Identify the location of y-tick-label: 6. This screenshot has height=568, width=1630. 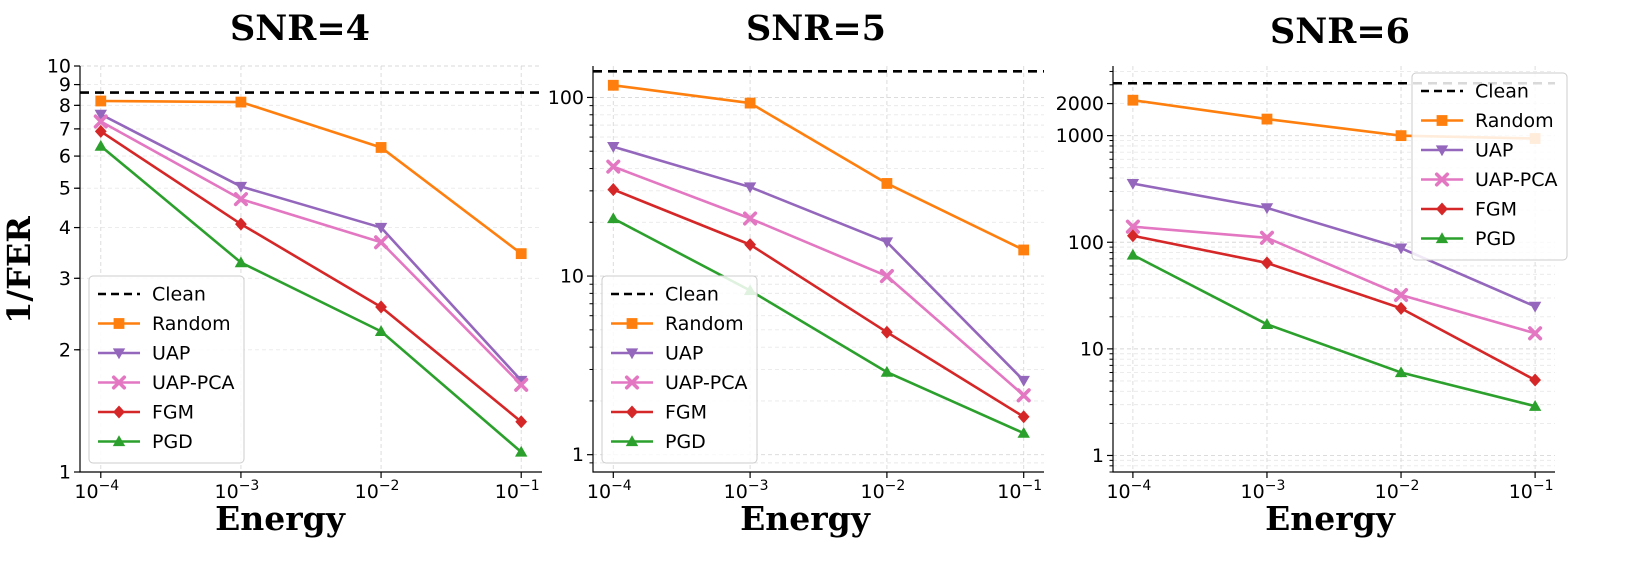
(65, 157).